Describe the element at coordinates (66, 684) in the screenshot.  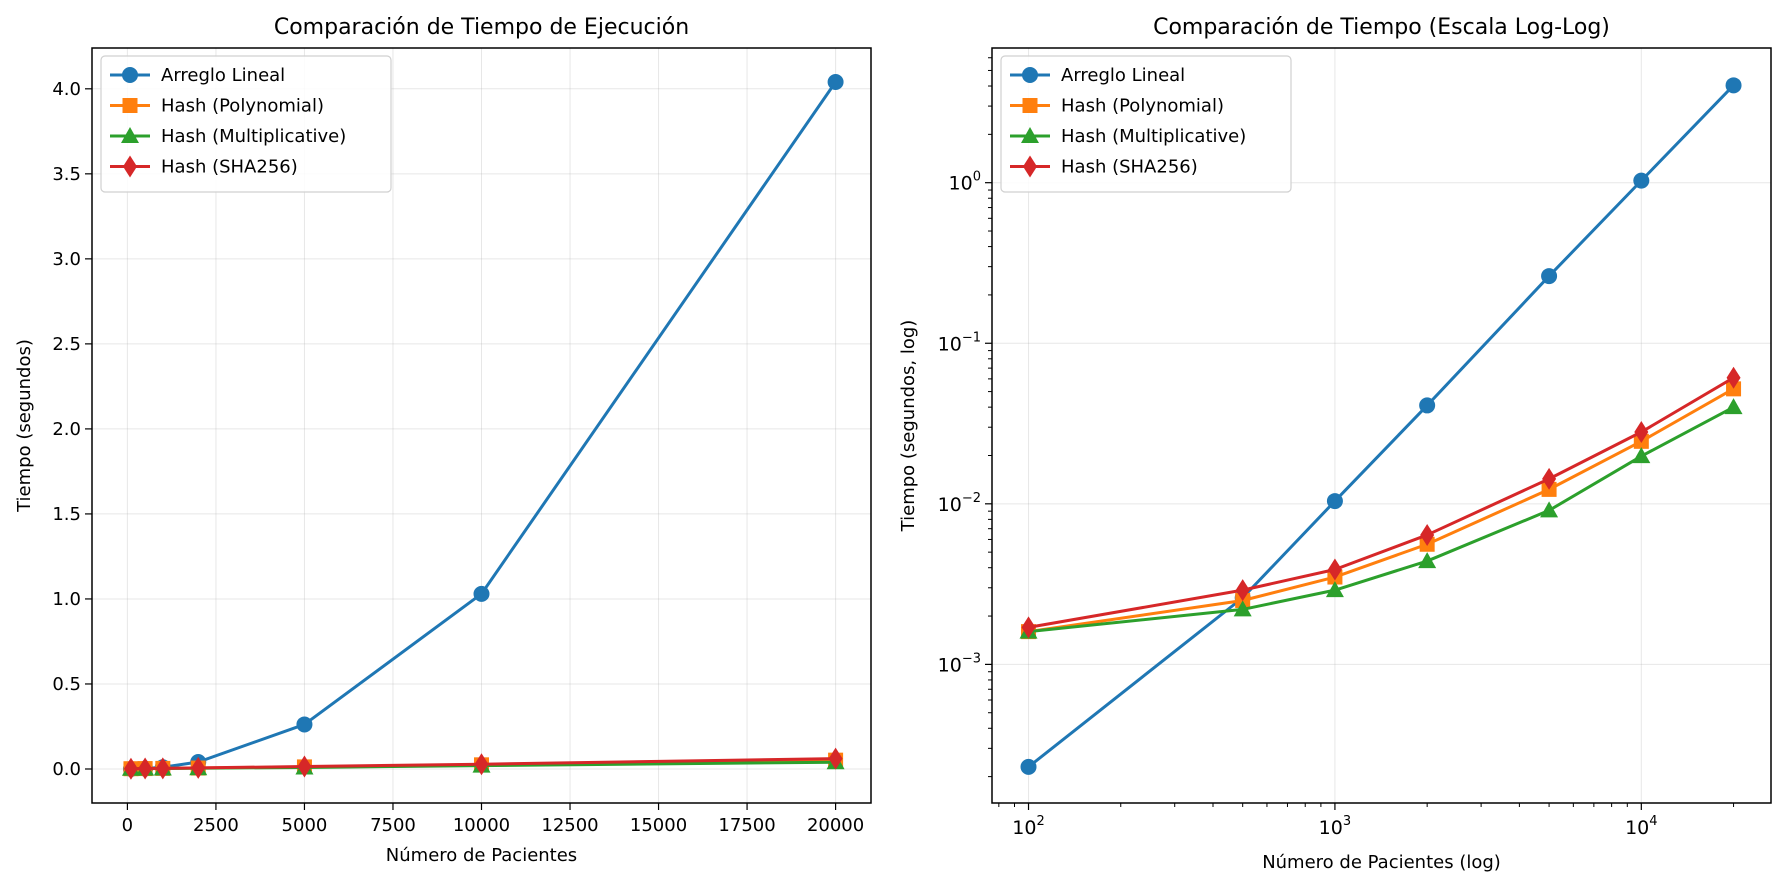
I see `y-tick-label: 0.5` at that location.